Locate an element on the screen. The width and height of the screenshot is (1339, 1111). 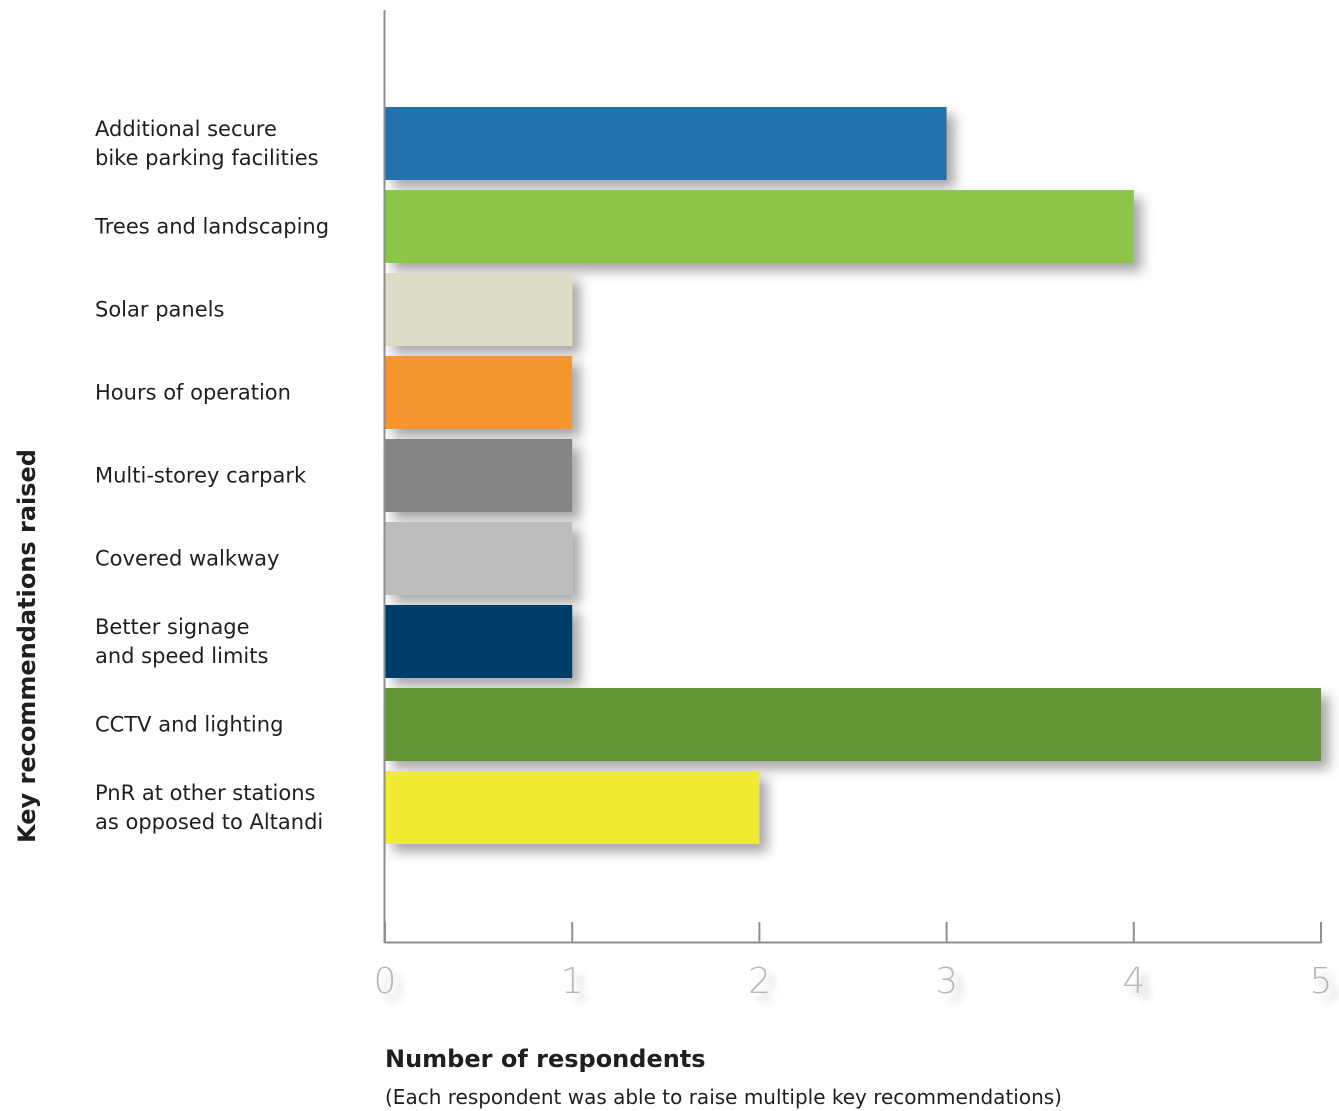
category-label-line: Better signage is located at coordinates (172, 627).